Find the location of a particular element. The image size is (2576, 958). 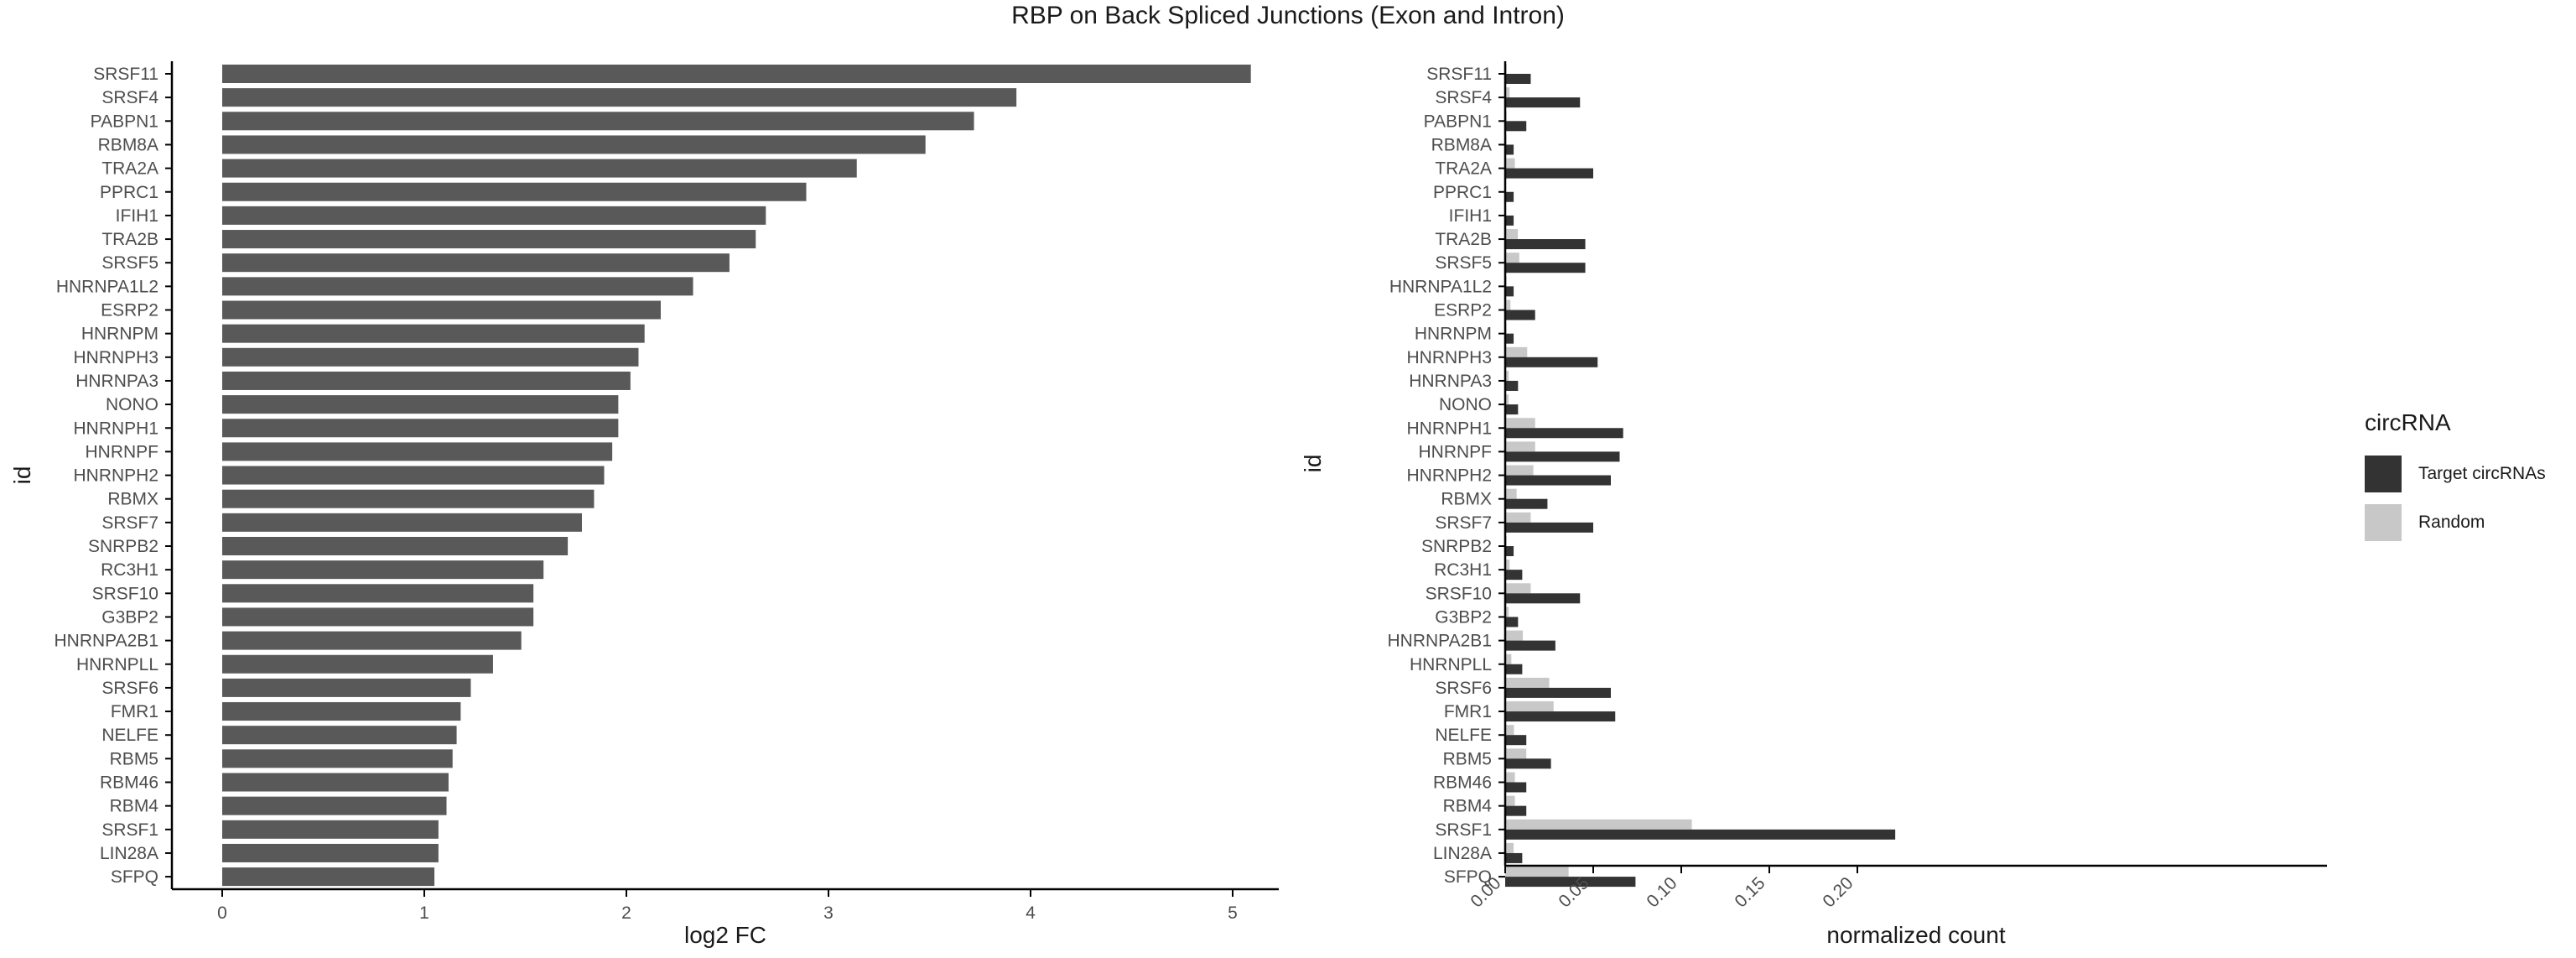

ytick-label-right: HNRNPH1 is located at coordinates (1449, 428).